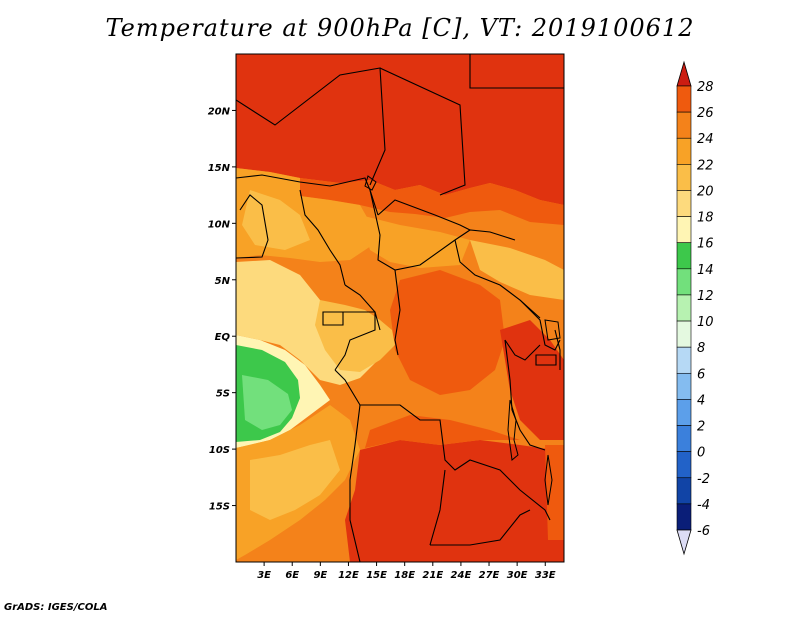  Describe the element at coordinates (348, 575) in the screenshot. I see `lon-tick-label: 12E` at that location.